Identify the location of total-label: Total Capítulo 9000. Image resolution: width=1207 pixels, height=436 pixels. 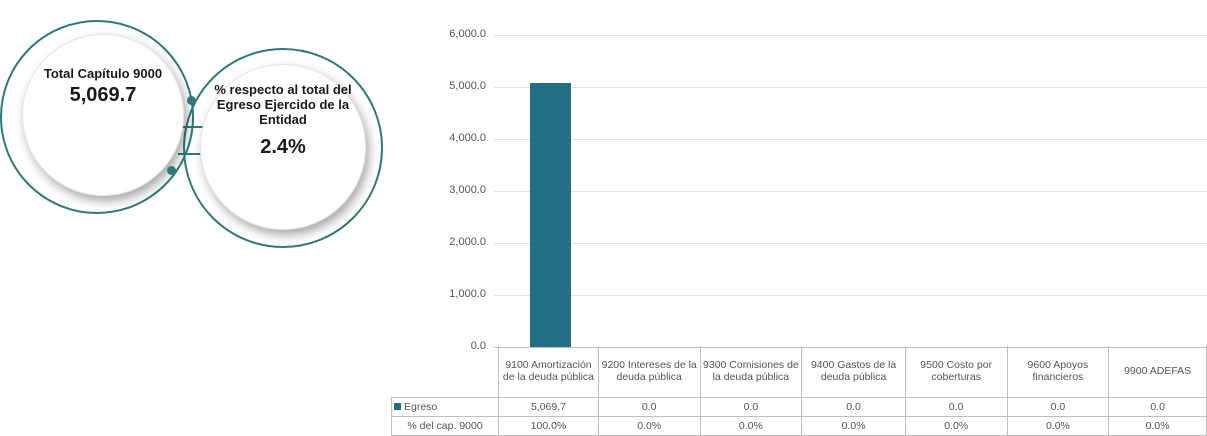
(103, 73).